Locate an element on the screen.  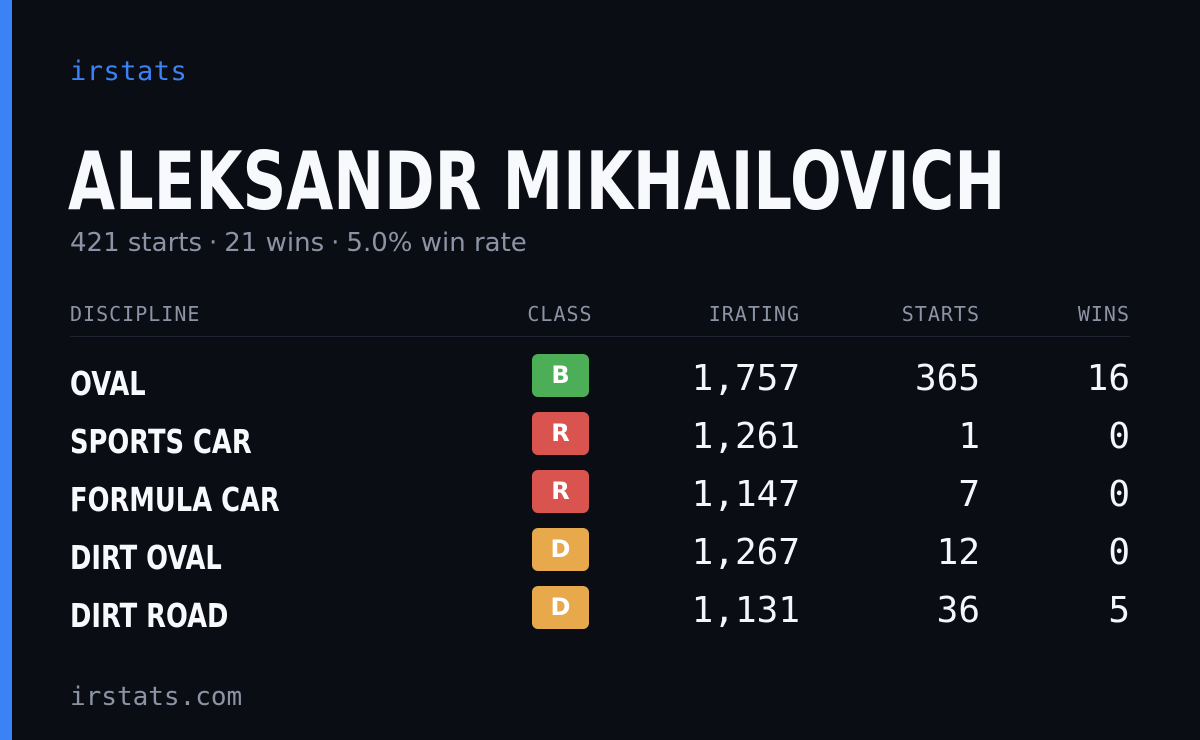
starts-value: 1 is located at coordinates (969, 436).